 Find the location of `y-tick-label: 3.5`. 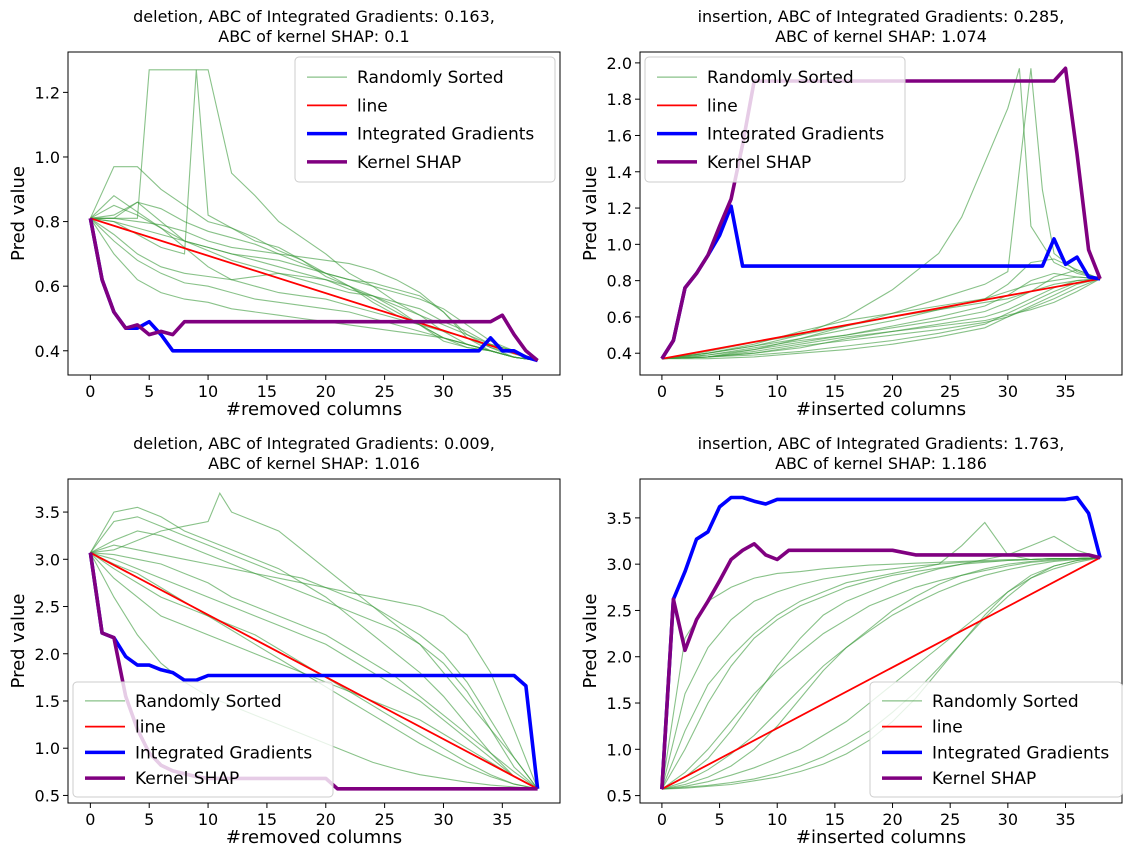

y-tick-label: 3.5 is located at coordinates (619, 518).